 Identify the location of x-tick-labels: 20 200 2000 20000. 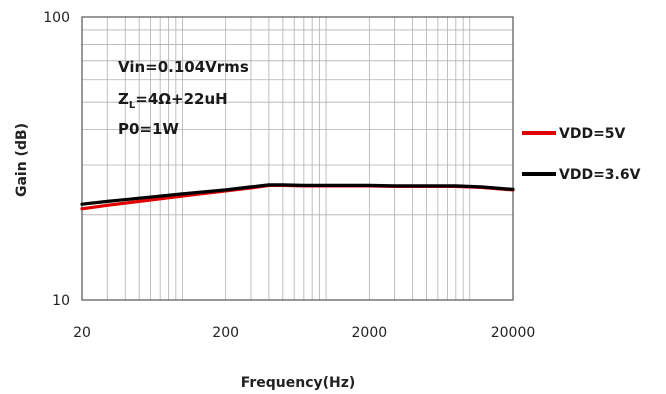
(304, 333).